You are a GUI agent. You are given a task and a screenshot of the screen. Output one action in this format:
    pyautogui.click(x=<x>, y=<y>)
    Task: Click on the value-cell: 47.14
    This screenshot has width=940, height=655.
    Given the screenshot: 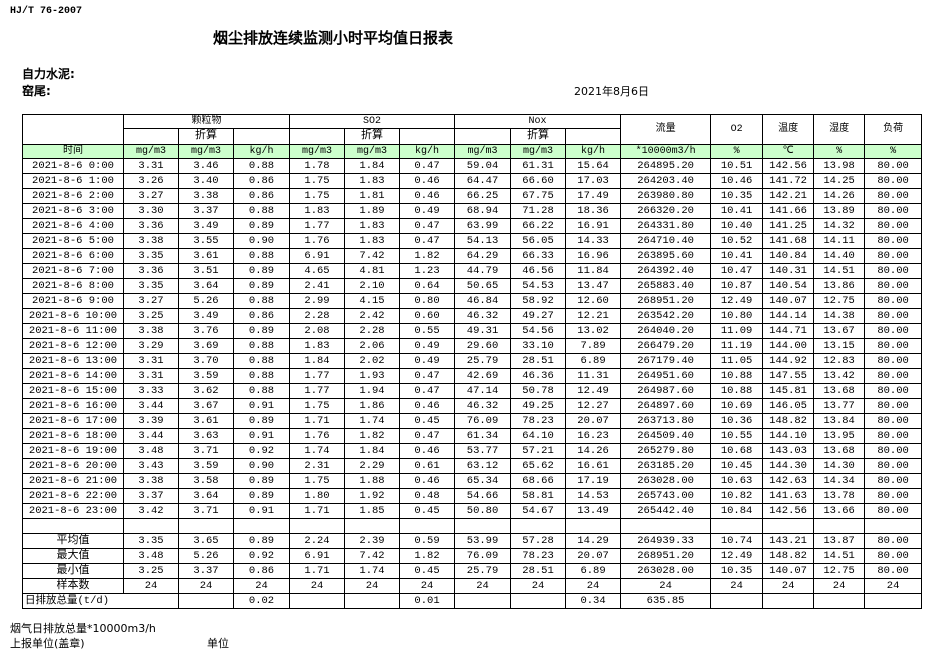 What is the action you would take?
    pyautogui.click(x=483, y=391)
    